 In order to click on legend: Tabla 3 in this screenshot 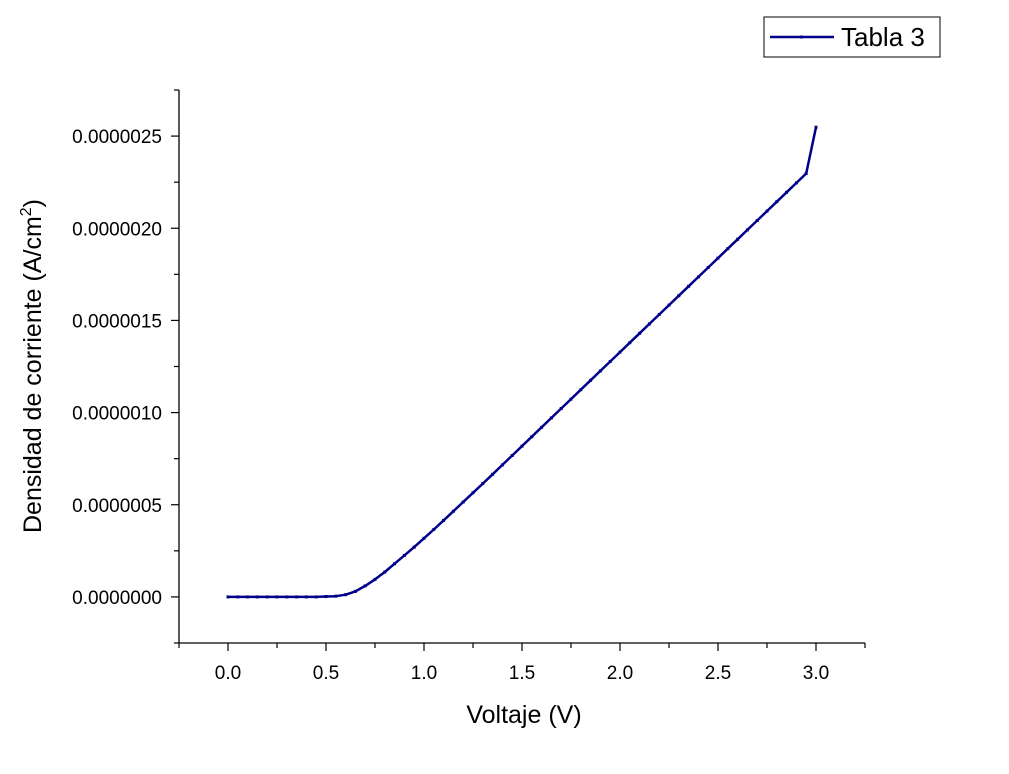, I will do `click(852, 37)`.